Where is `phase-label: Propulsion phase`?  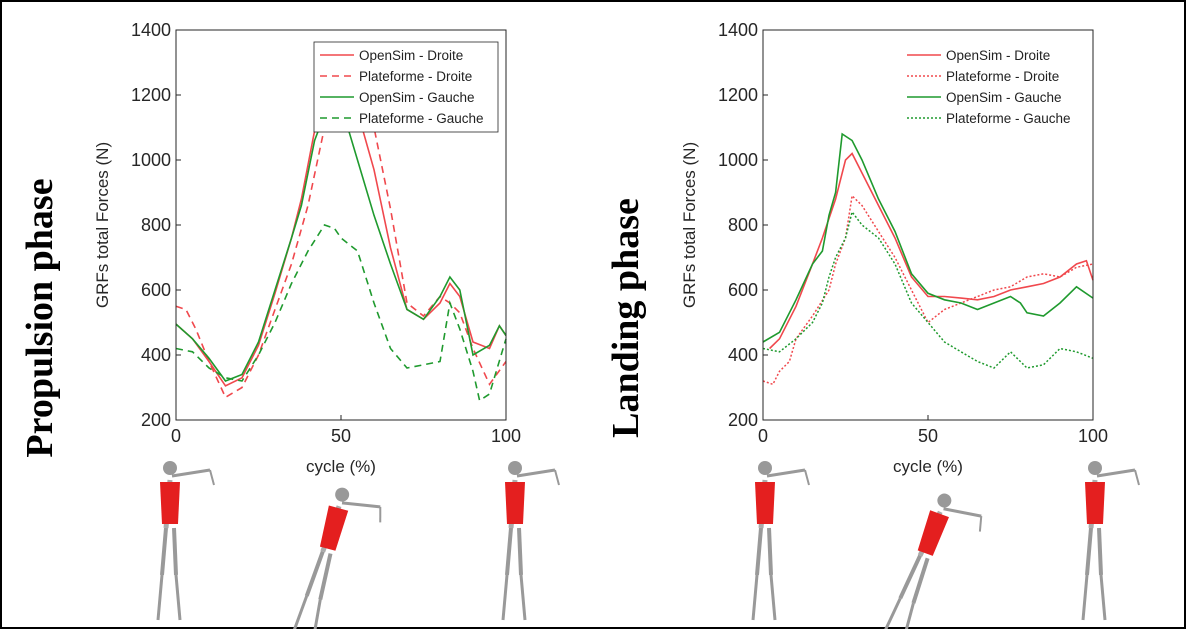 phase-label: Propulsion phase is located at coordinates (40, 317).